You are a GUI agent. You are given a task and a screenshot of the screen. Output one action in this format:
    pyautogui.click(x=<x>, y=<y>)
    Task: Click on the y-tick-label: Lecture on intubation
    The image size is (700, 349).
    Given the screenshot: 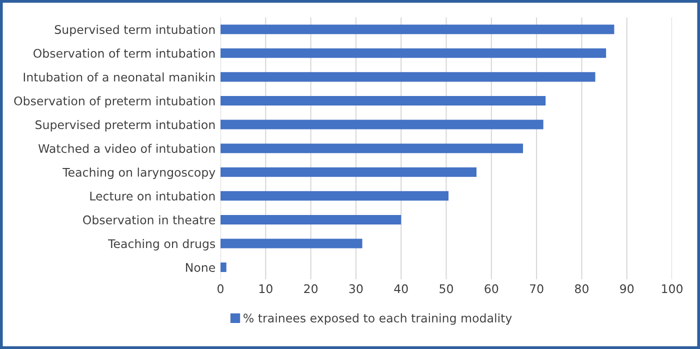 What is the action you would take?
    pyautogui.click(x=152, y=196)
    